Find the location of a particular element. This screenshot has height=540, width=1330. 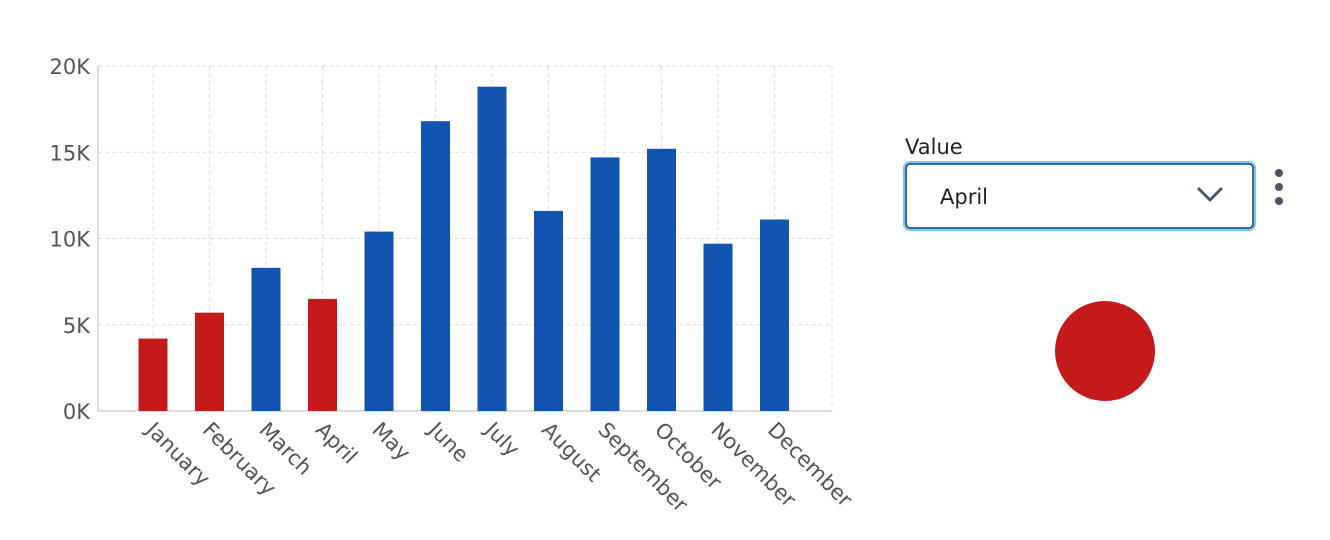

x-tick-label: May is located at coordinates (391, 442).